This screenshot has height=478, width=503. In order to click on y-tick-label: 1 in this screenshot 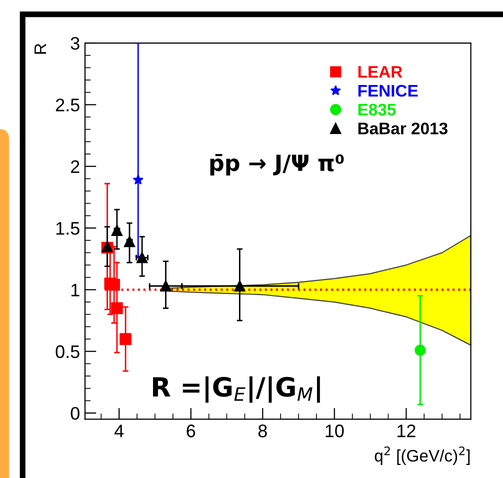, I will do `click(75, 290)`.